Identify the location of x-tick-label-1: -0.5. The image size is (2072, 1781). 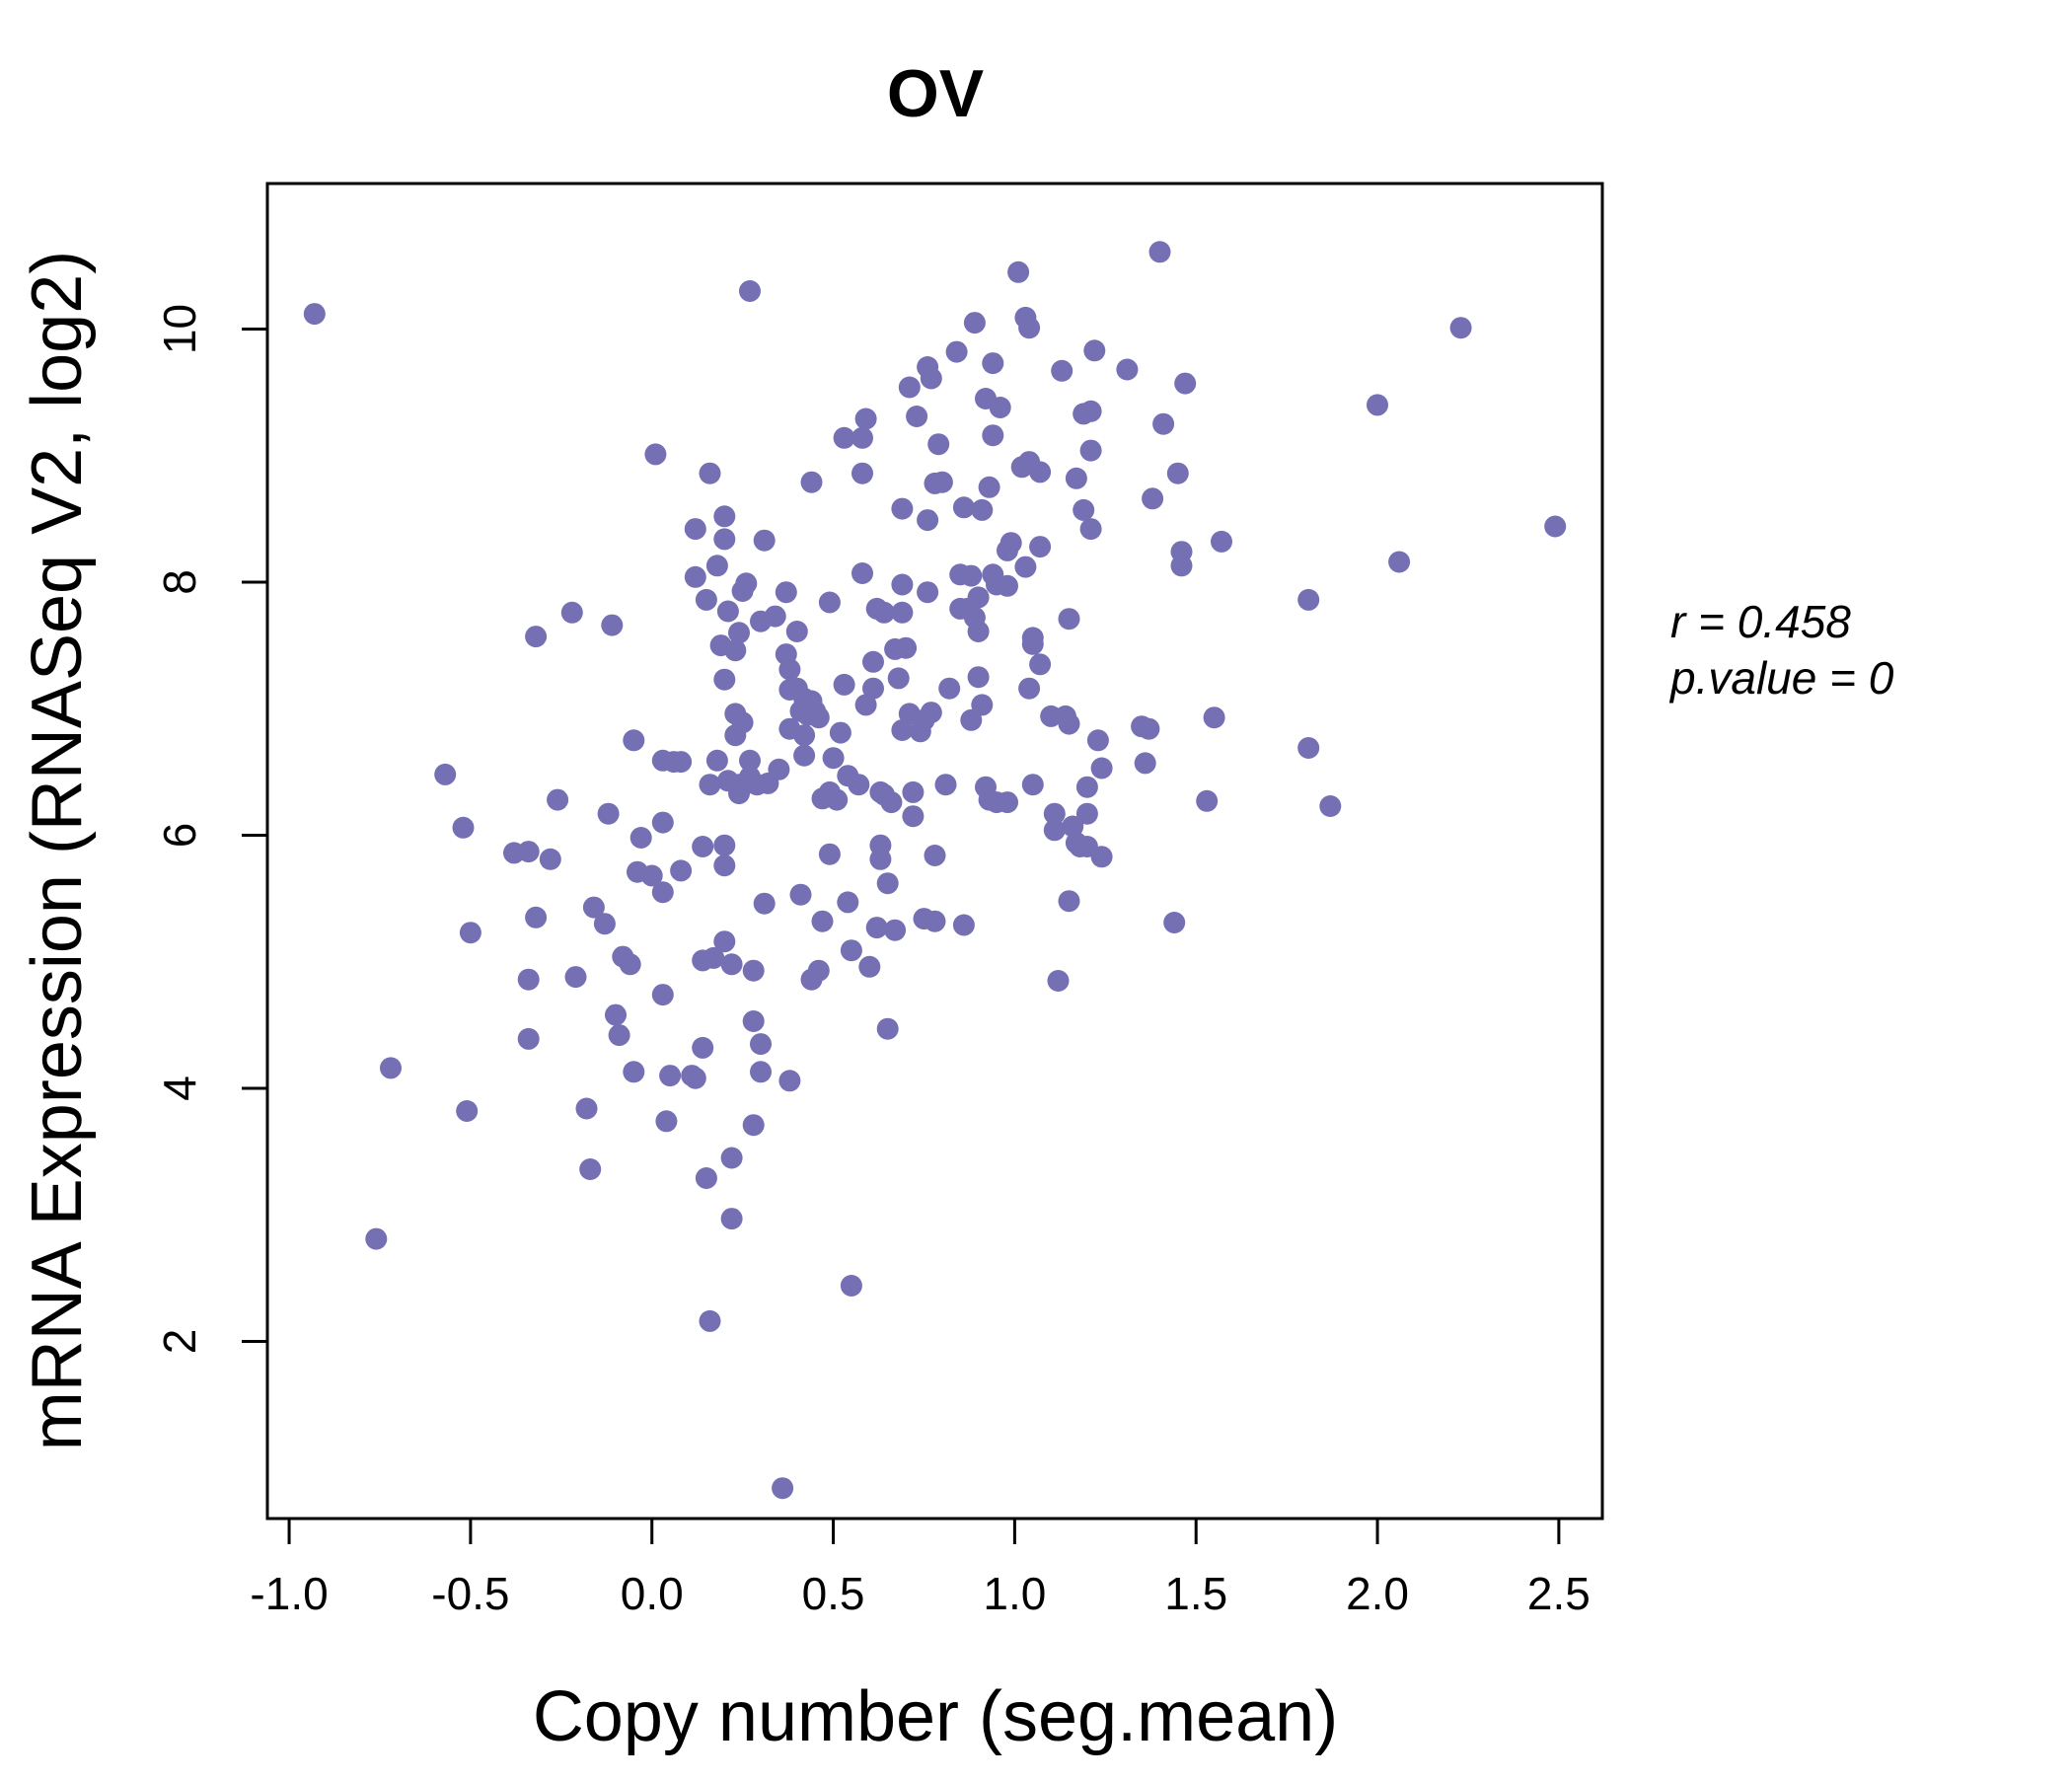
(470, 1594).